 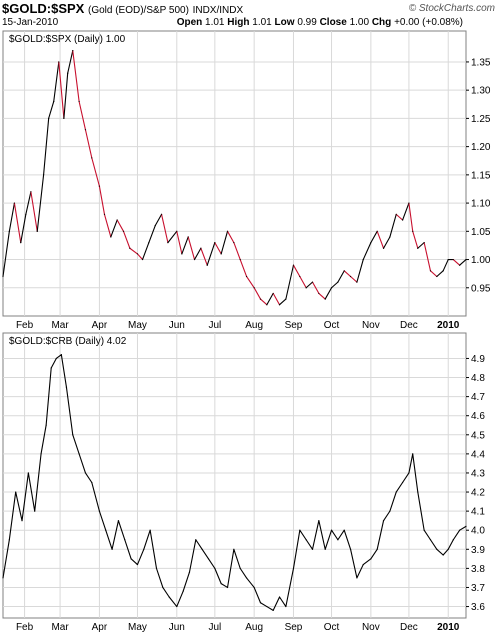 What do you see at coordinates (371, 627) in the screenshot?
I see `crb-xtick-label: Nov` at bounding box center [371, 627].